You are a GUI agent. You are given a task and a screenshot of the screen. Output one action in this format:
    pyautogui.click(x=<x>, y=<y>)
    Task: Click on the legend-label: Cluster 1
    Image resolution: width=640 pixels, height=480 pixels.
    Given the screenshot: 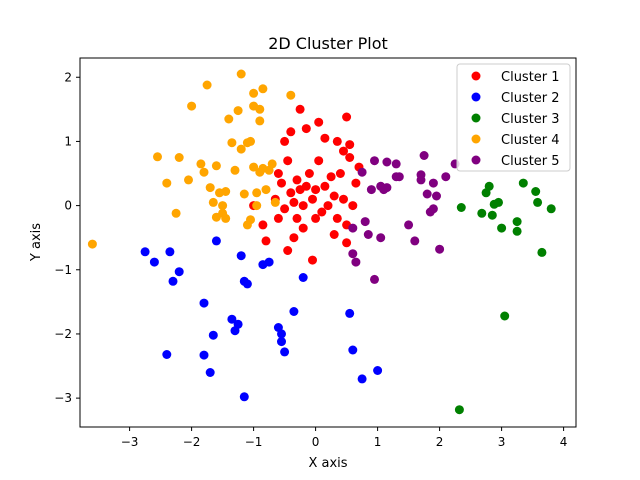 What is the action you would take?
    pyautogui.click(x=530, y=77)
    